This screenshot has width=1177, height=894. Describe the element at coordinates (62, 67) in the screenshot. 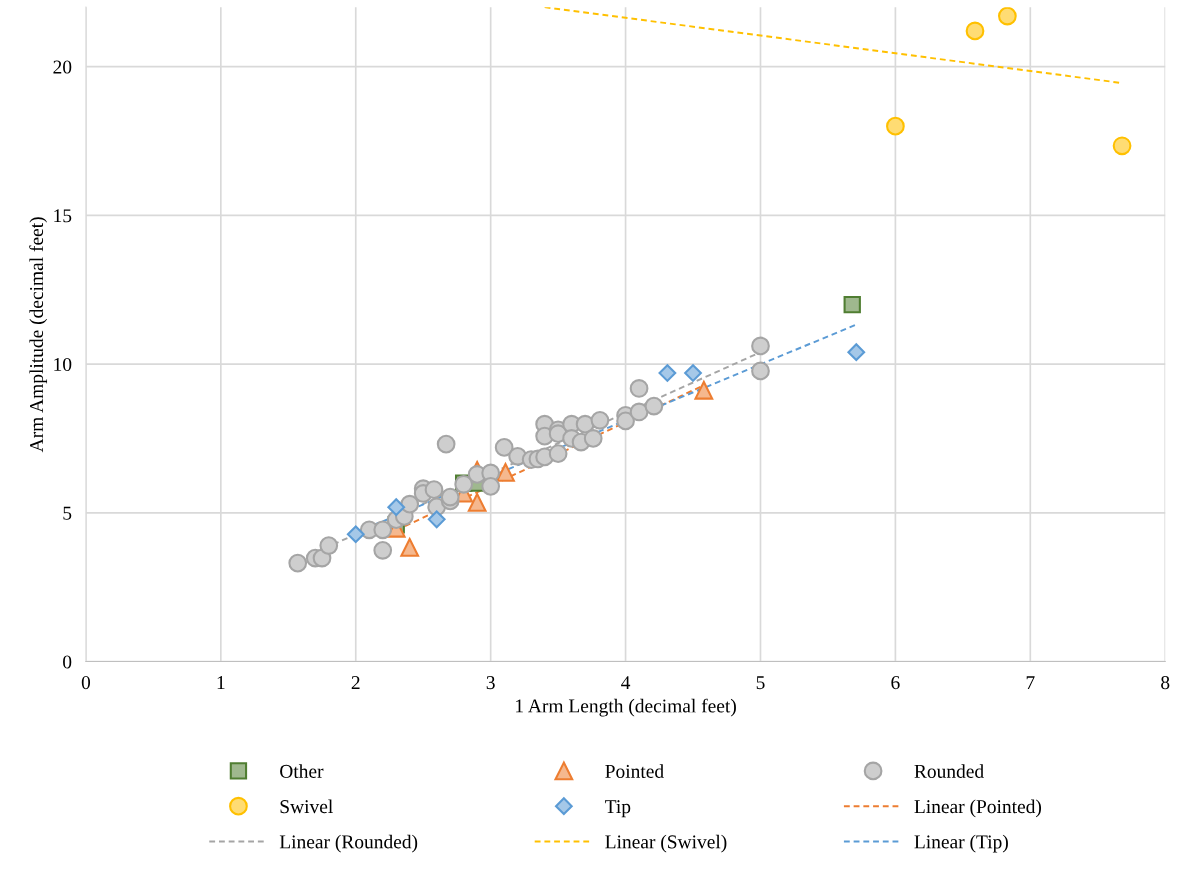

I see `y-tick-label: 20` at that location.